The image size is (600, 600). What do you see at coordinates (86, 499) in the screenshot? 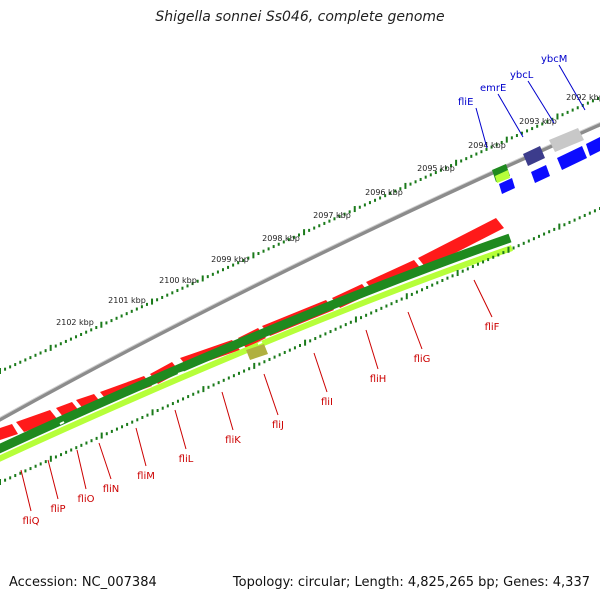
I see `gene-label-fliO: fliO` at bounding box center [86, 499].